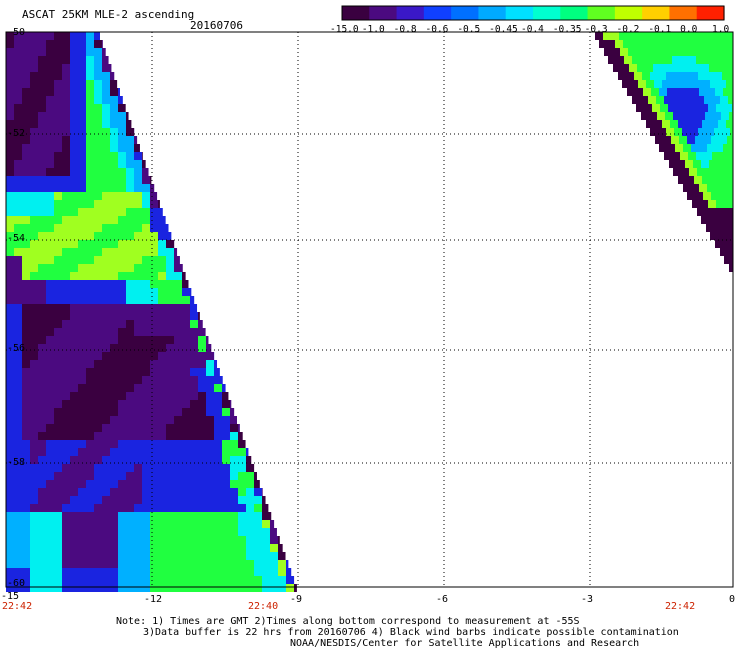 This screenshot has width=740, height=650. I want to click on lon-label: -3, so click(587, 599).